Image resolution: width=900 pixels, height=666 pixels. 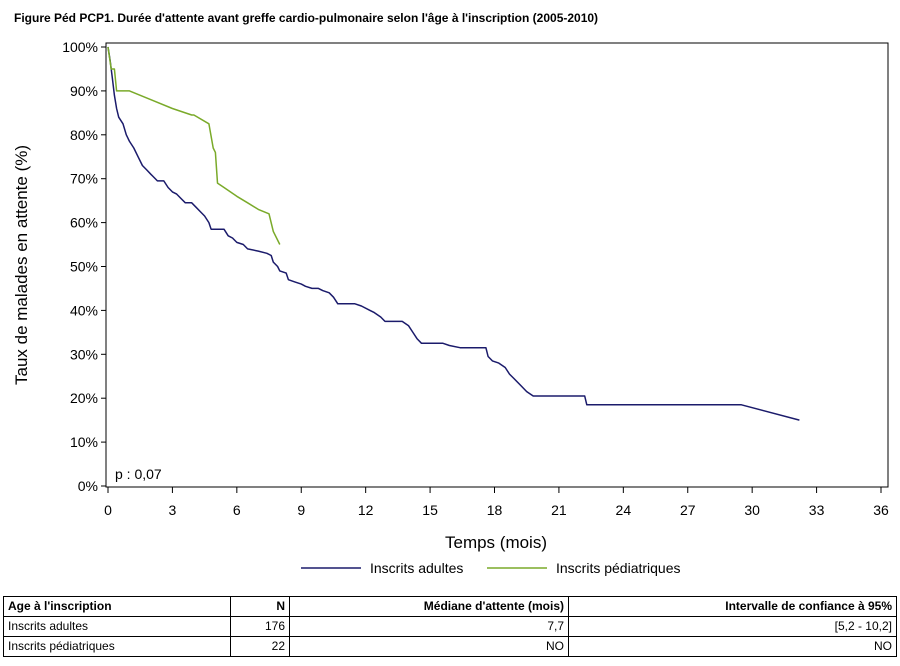 What do you see at coordinates (817, 510) in the screenshot?
I see `x-tick-label: 33` at bounding box center [817, 510].